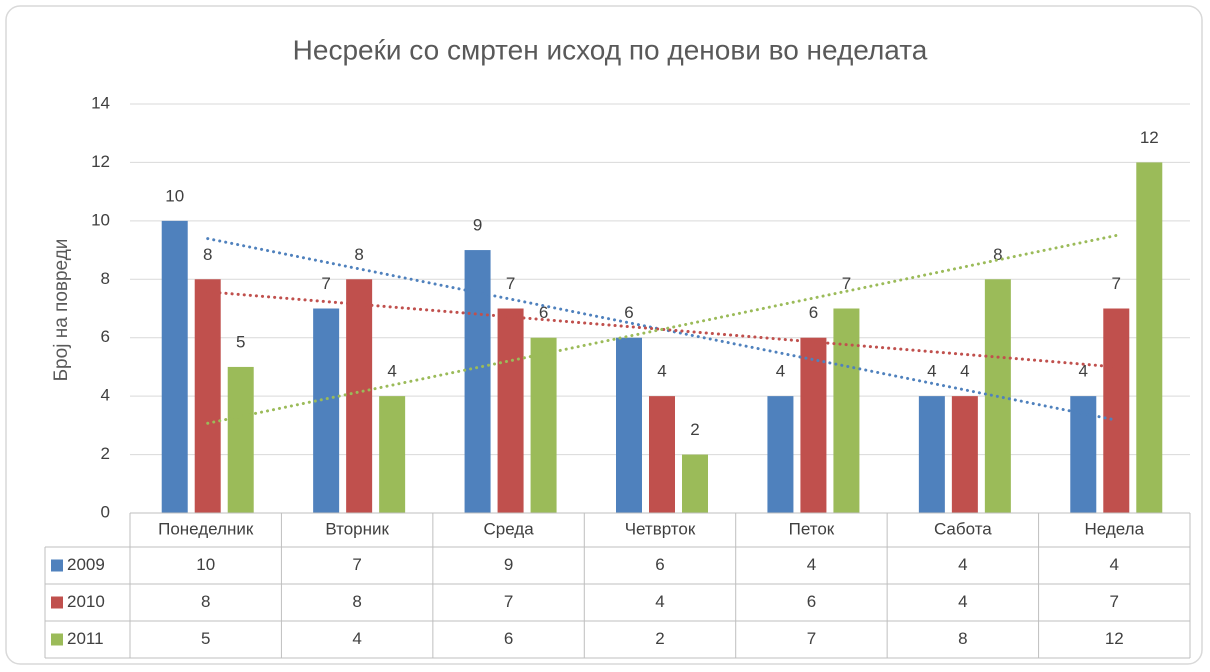 The image size is (1210, 672). I want to click on legend-label: 2010, so click(86, 601).